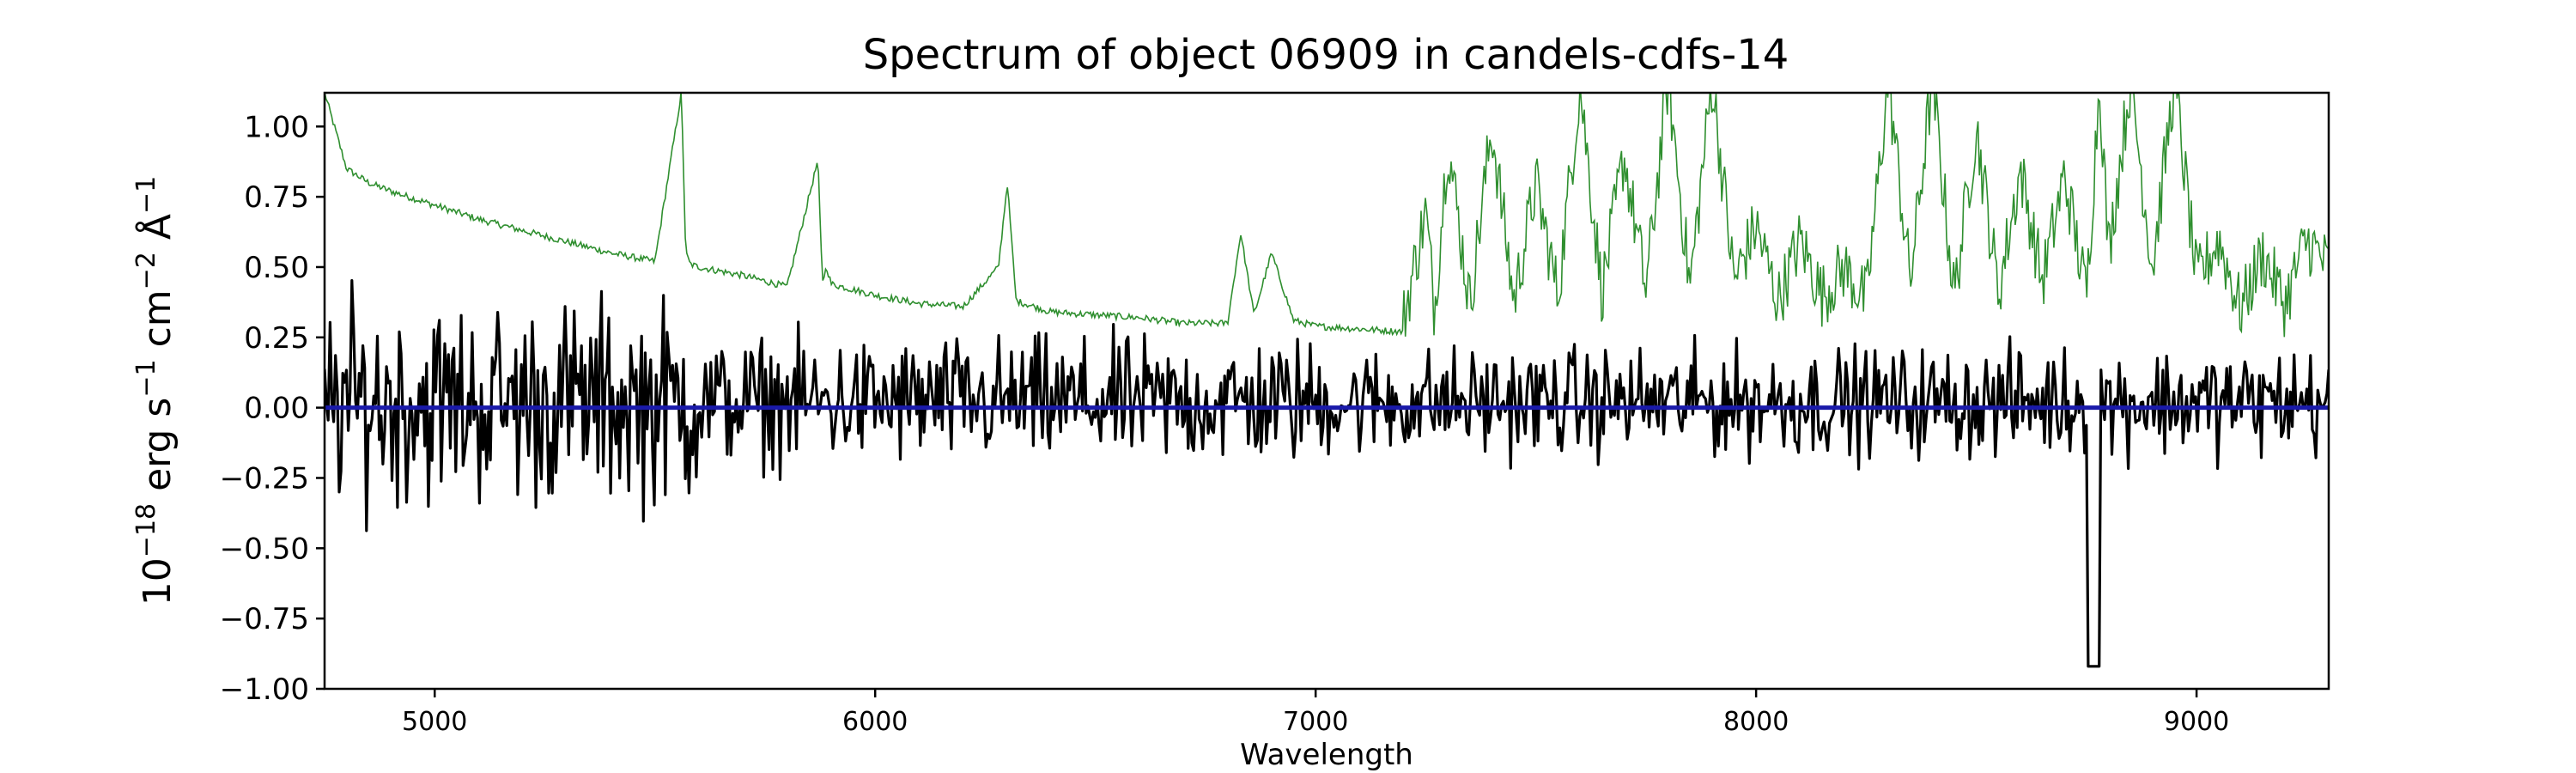 This screenshot has height=773, width=2576. Describe the element at coordinates (264, 690) in the screenshot. I see `y-tick-label: −1.00` at that location.